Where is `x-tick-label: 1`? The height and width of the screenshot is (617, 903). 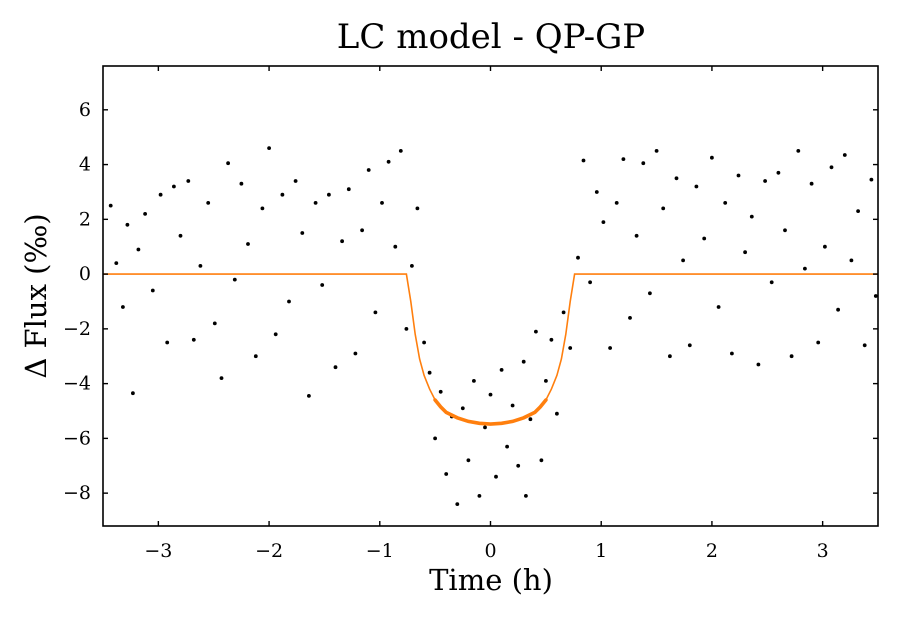
x-tick-label: 1 is located at coordinates (601, 551).